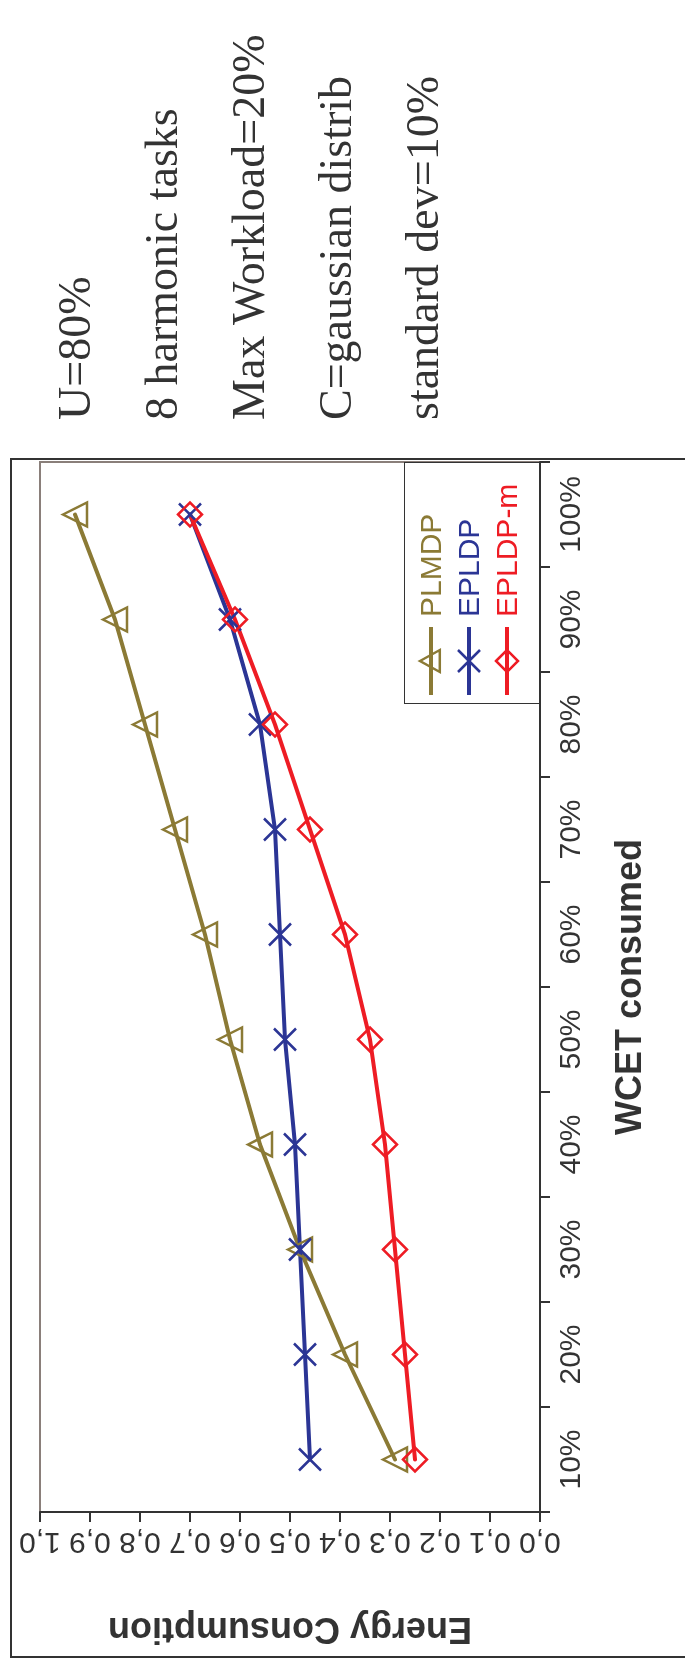  Describe the element at coordinates (161, 264) in the screenshot. I see `text: 8 harmonic tasks` at that location.